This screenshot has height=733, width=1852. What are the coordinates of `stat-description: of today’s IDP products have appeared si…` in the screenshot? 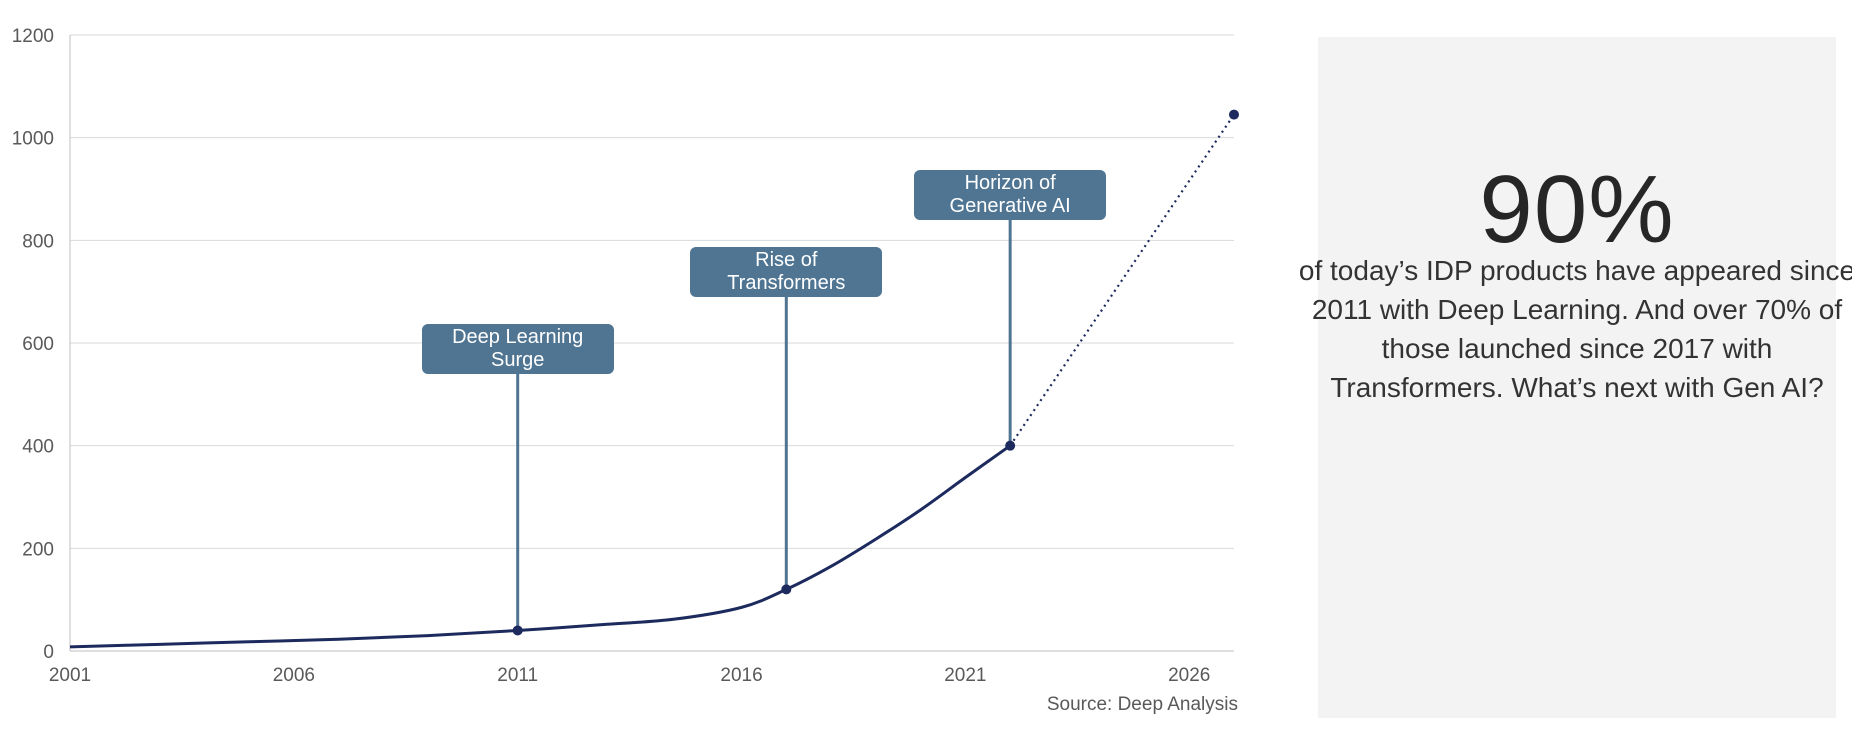 It's located at (1575, 329).